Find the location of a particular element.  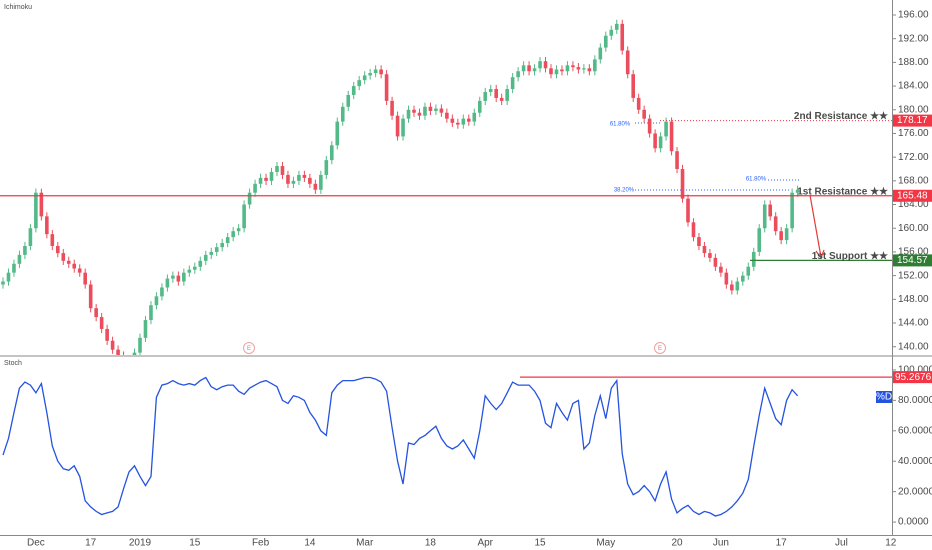

level-label: 2nd Resistance ★★ is located at coordinates (841, 116).